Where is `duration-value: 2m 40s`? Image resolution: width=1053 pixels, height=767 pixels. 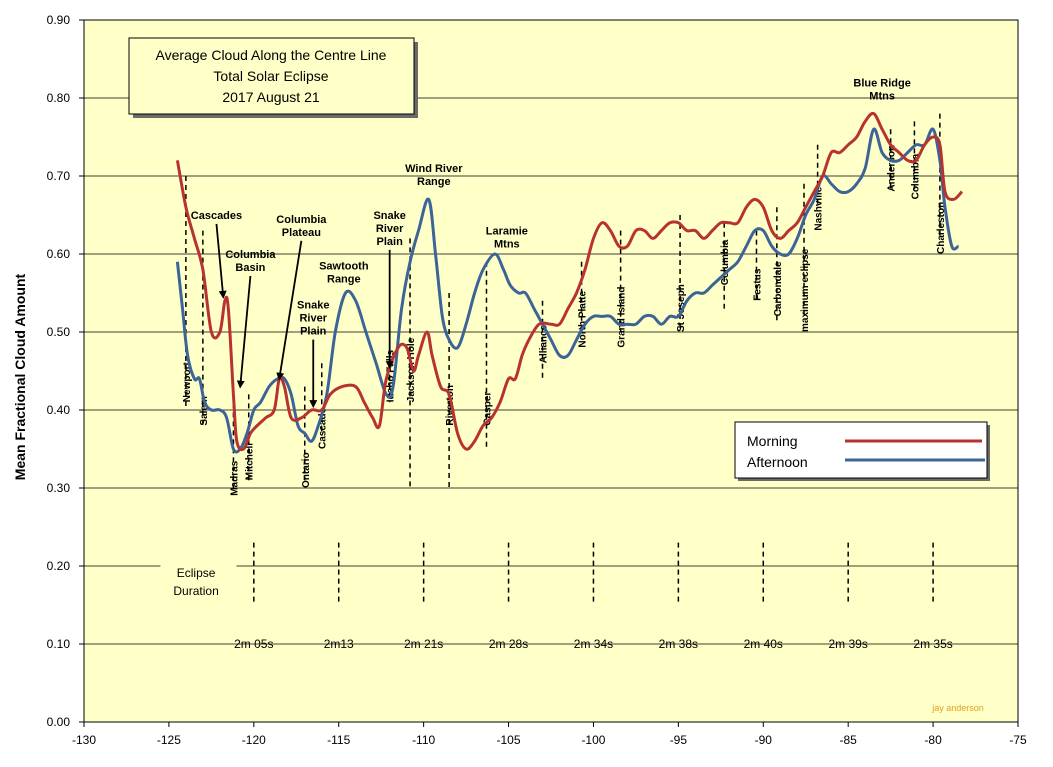
duration-value: 2m 40s is located at coordinates (763, 644).